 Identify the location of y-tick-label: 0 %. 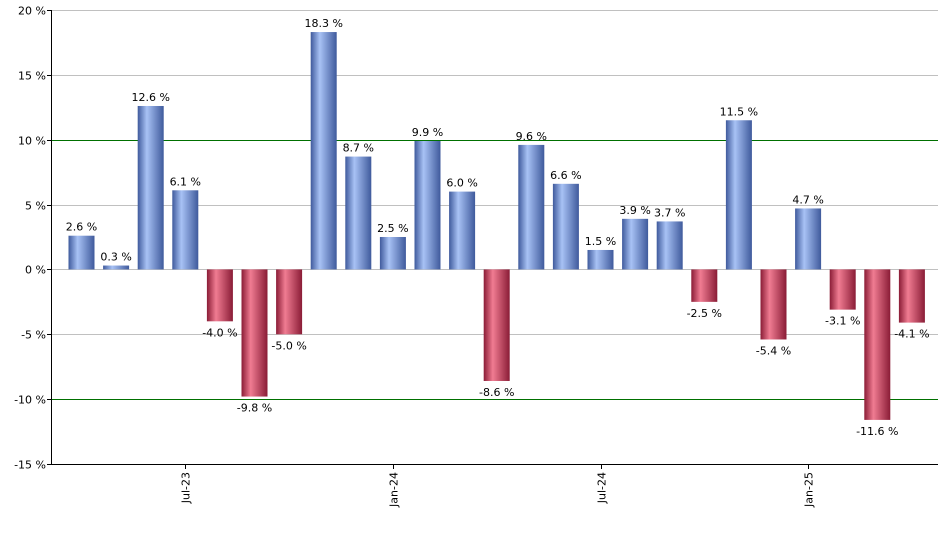
(35, 270).